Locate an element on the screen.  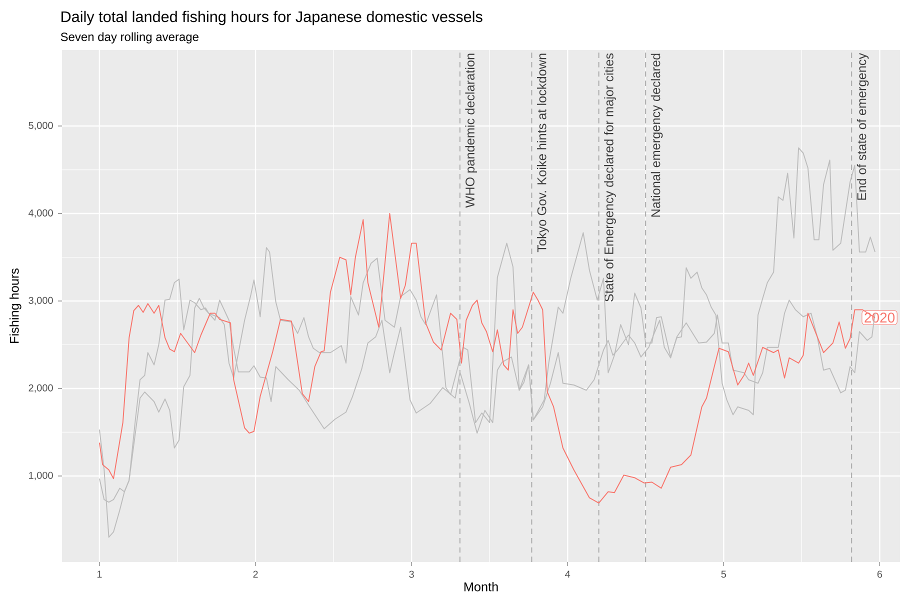
y-axis-title: Fishing hours is located at coordinates (15, 305).